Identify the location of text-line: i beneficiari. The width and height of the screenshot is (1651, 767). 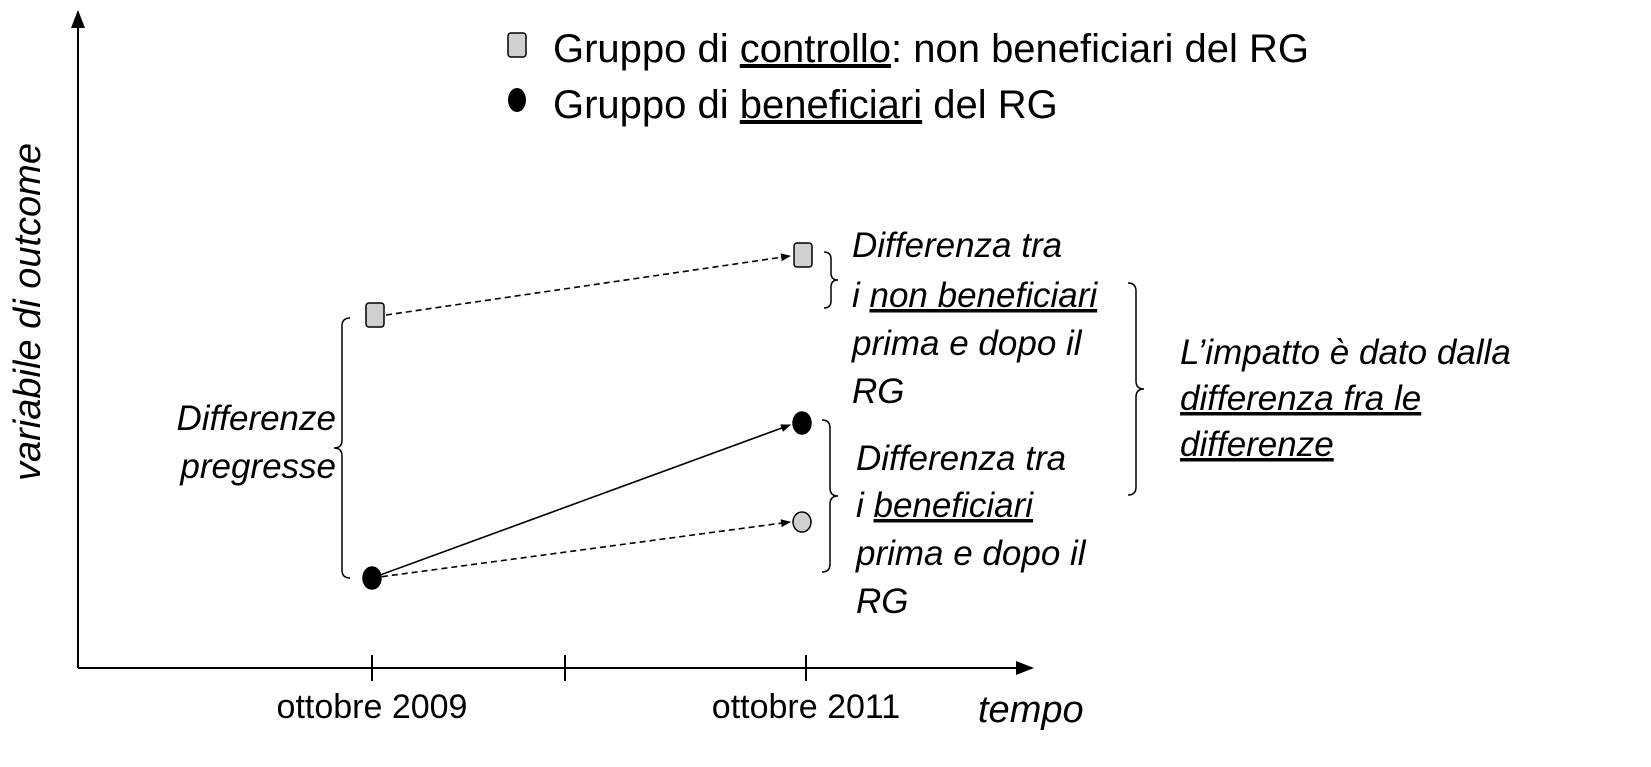
(945, 505).